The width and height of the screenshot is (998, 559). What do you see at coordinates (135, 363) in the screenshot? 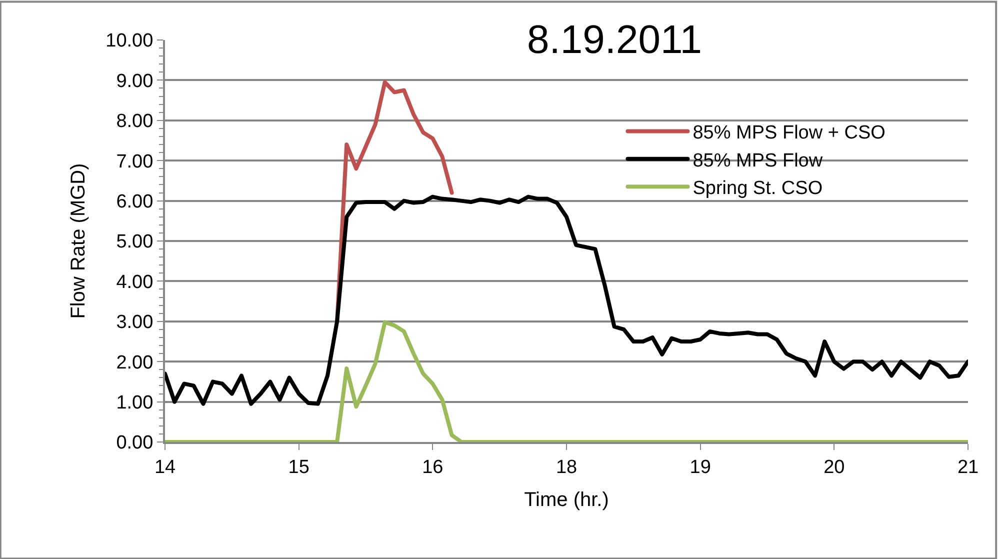
I see `y-tick-label: 2.00` at bounding box center [135, 363].